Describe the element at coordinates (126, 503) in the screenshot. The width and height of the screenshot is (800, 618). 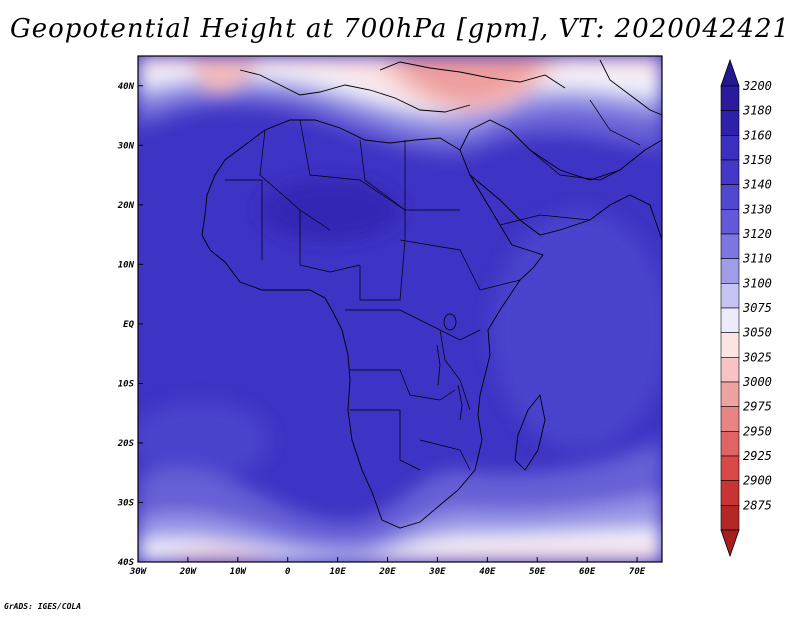
I see `lat-tick-label: 30S` at that location.